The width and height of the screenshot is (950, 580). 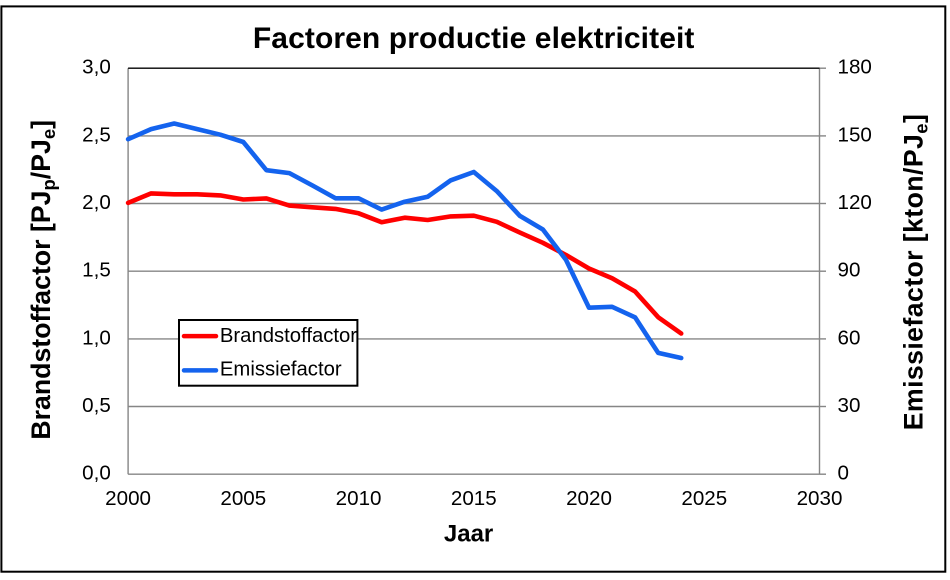 I want to click on svg-text: 2,0, so click(x=96, y=202).